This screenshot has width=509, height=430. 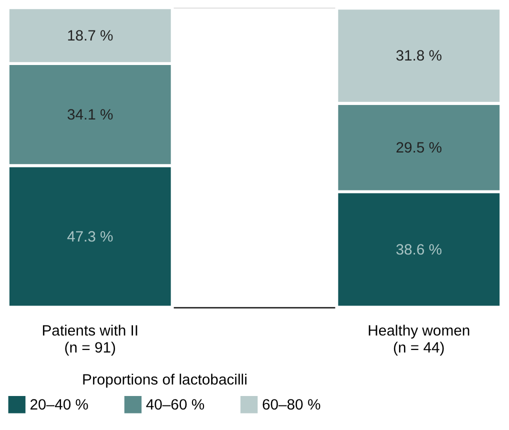 What do you see at coordinates (59, 406) in the screenshot?
I see `legend-label: 20–40 %` at bounding box center [59, 406].